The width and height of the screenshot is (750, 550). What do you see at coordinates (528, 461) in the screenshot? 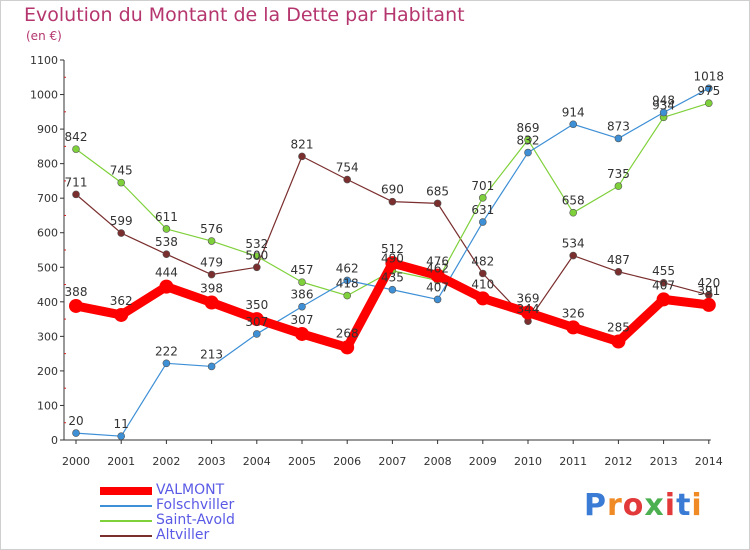
I see `x-tick-label: 2010` at bounding box center [528, 461].